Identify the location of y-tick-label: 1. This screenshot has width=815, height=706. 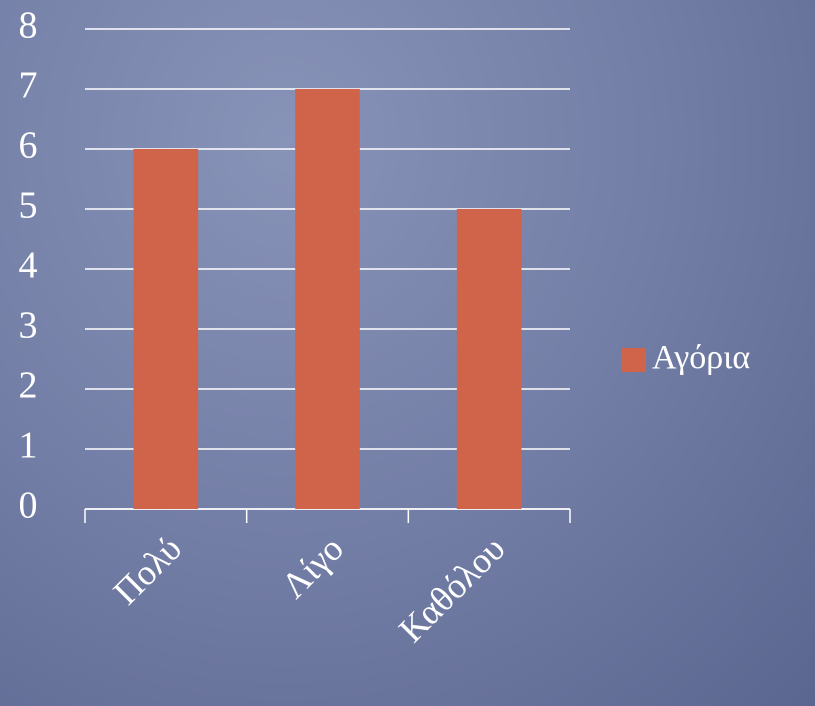
(28, 446).